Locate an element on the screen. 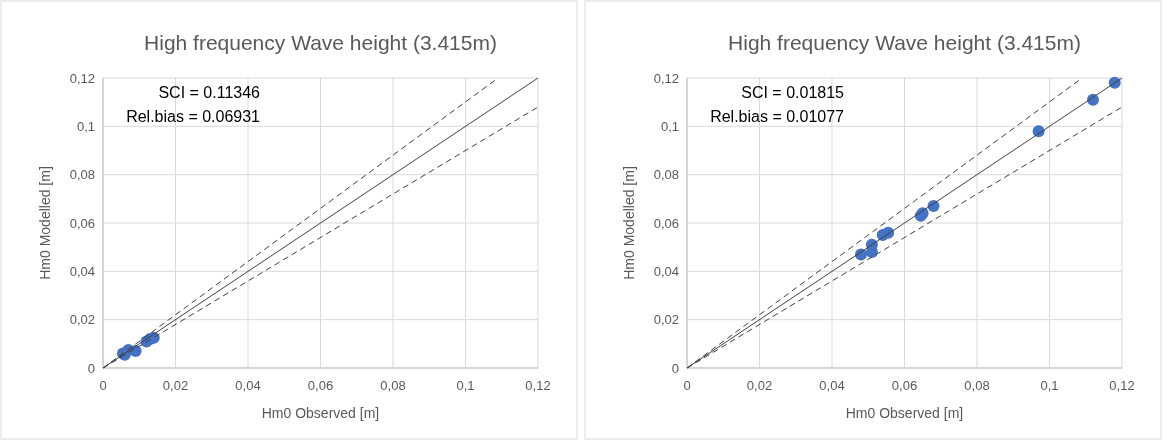 The width and height of the screenshot is (1168, 446). annotation: Rel.bias = 0.01077 is located at coordinates (777, 116).